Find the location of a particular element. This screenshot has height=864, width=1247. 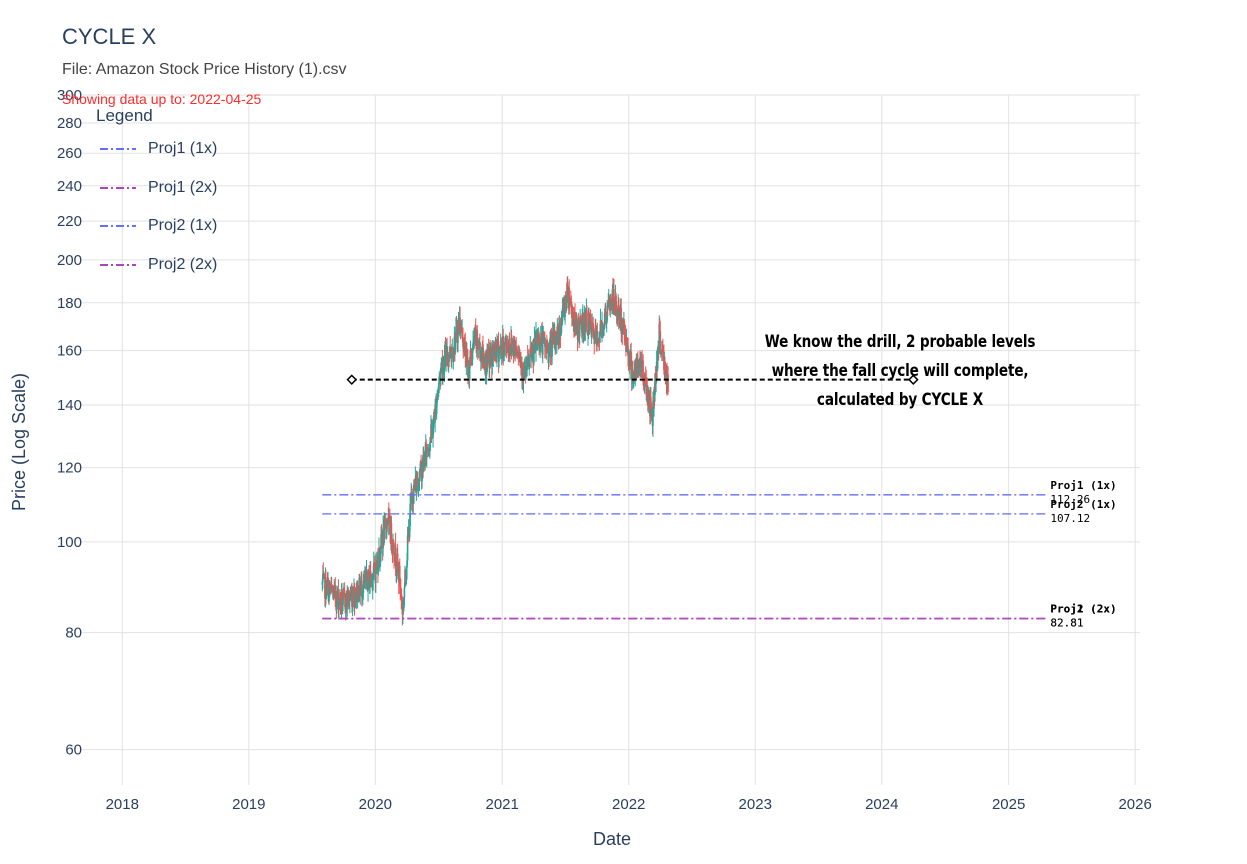

drawn-dashed-line is located at coordinates (632, 379).